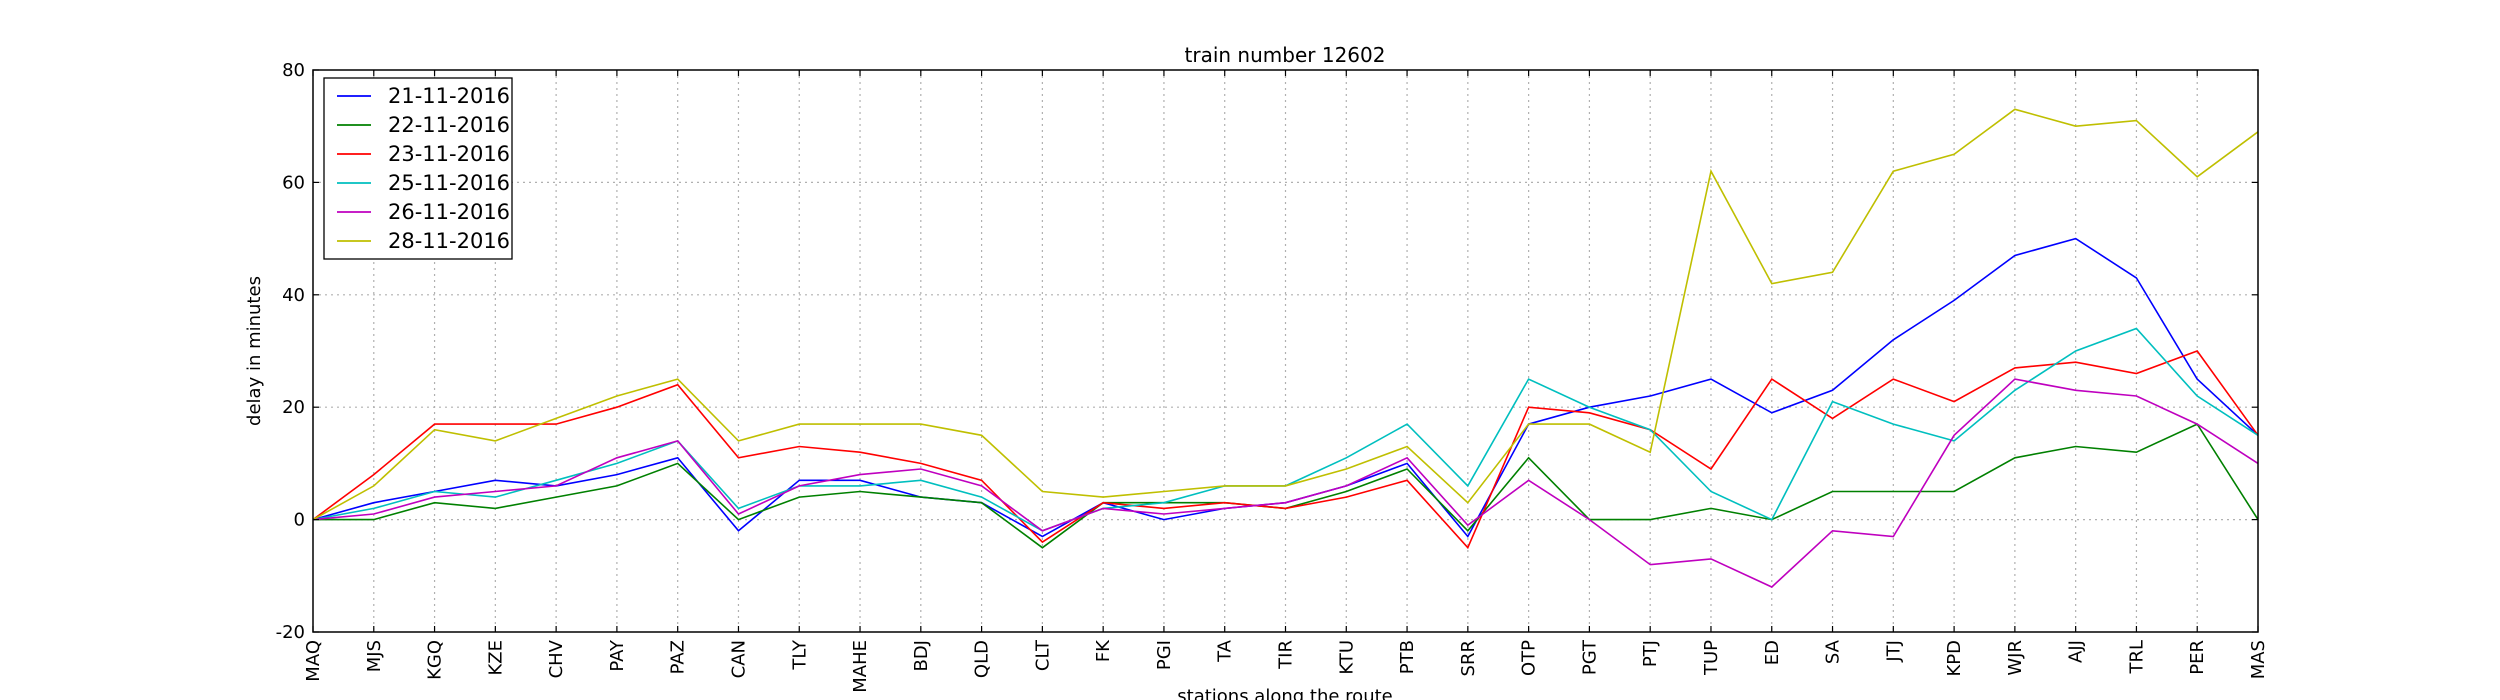  What do you see at coordinates (449, 183) in the screenshot?
I see `legend-label: 25-11-2016` at bounding box center [449, 183].